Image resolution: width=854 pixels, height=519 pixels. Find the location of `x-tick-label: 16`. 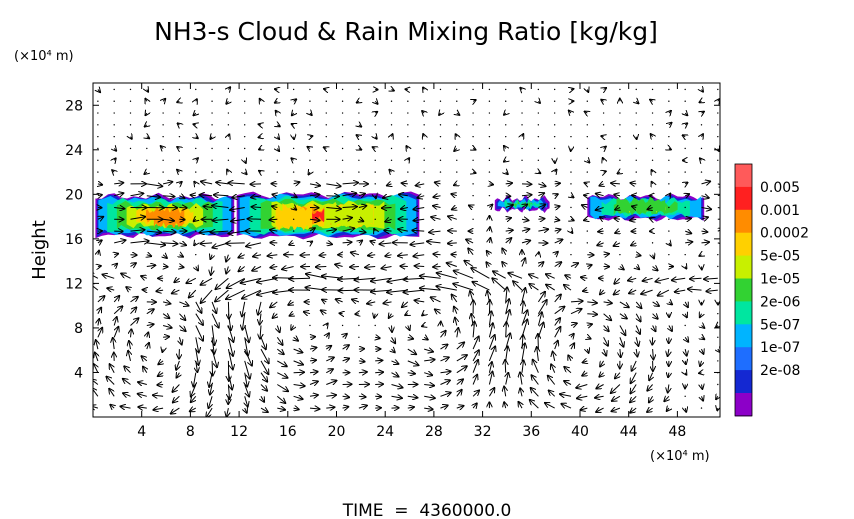

x-tick-label: 16 is located at coordinates (288, 432).